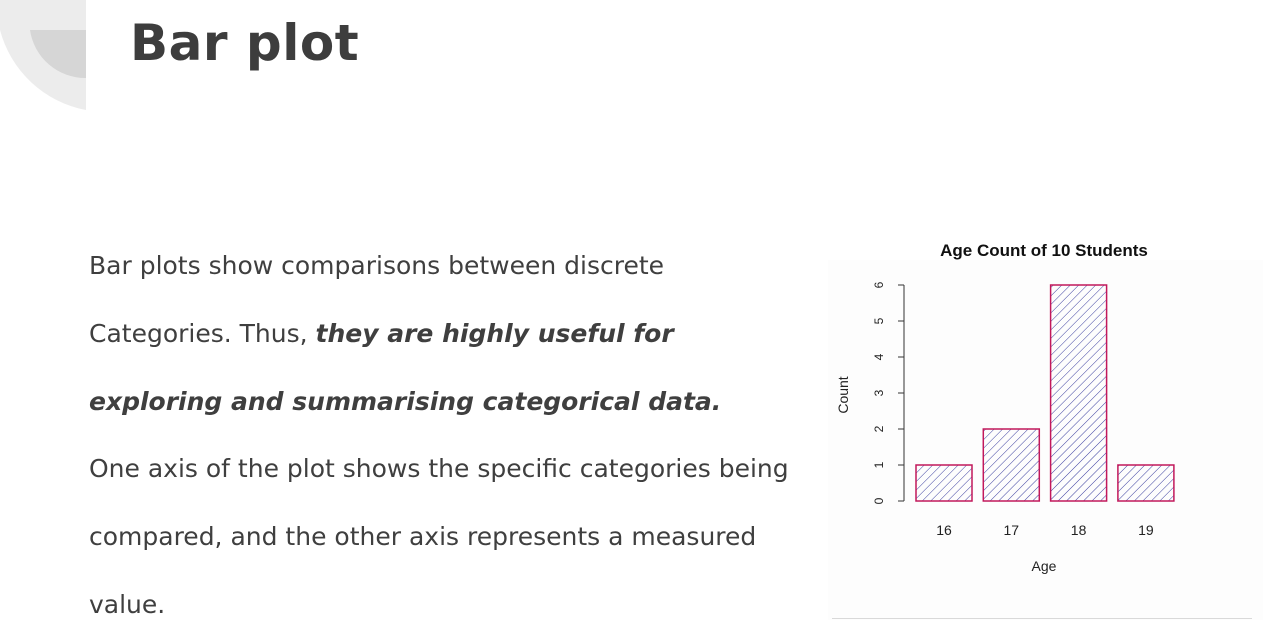 The height and width of the screenshot is (639, 1263). What do you see at coordinates (43, 55) in the screenshot?
I see `corner-decoration` at bounding box center [43, 55].